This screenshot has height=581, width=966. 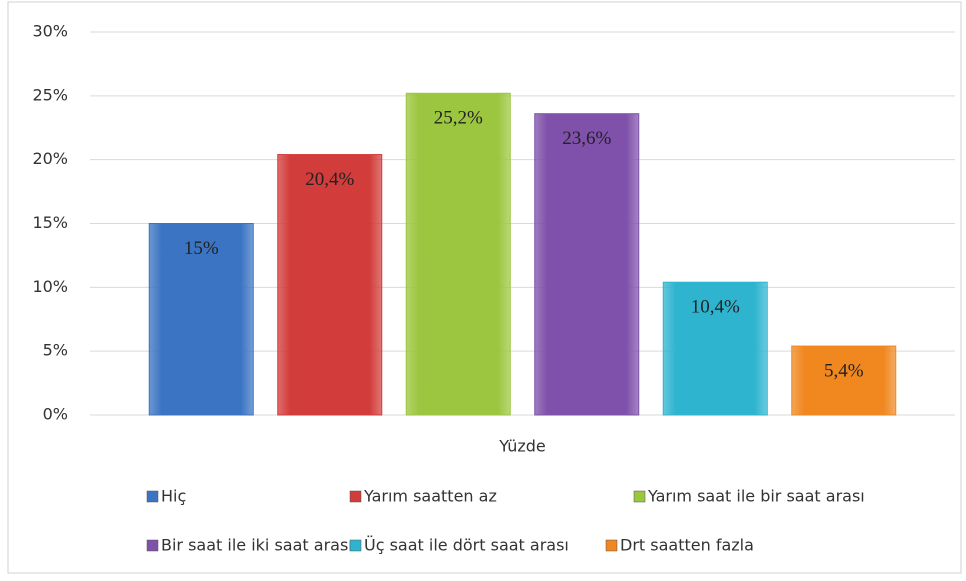 I want to click on legend-label: Hiç, so click(x=173, y=496).